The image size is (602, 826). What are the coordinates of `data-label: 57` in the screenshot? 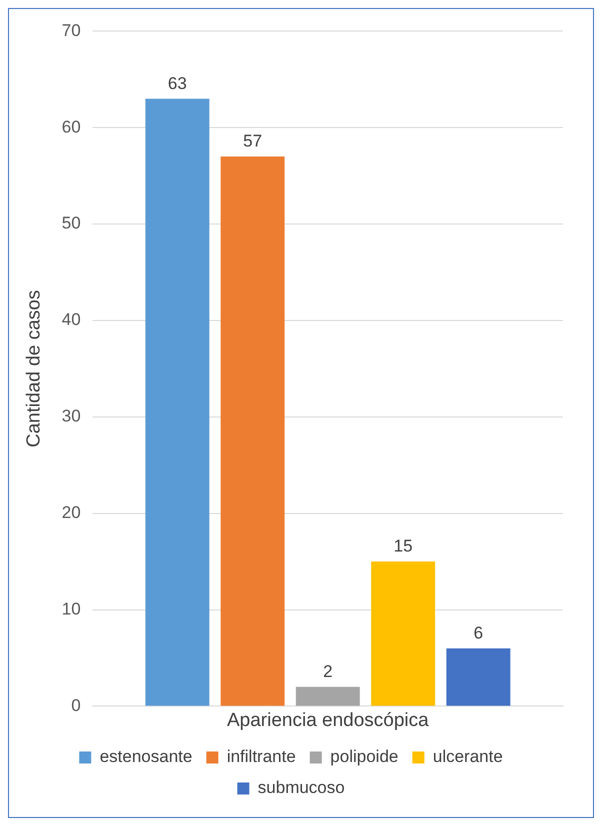 It's located at (252, 141).